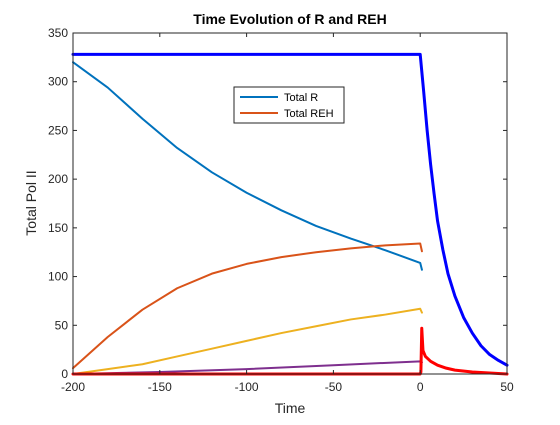 This screenshot has height=425, width=560. What do you see at coordinates (420, 387) in the screenshot?
I see `x-tick-label: 0` at bounding box center [420, 387].